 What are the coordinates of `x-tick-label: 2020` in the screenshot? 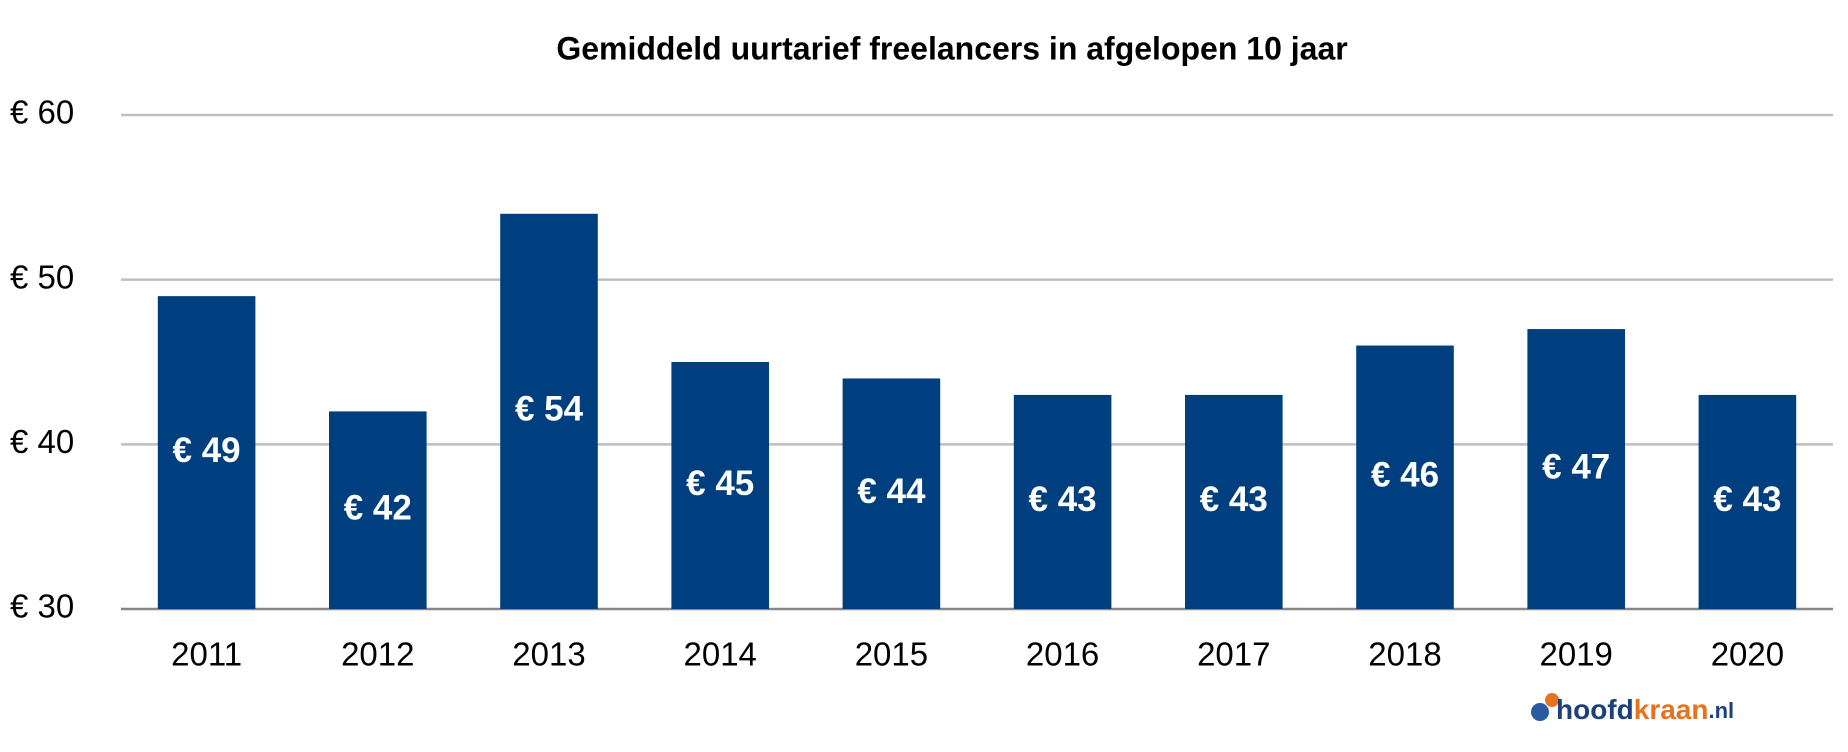 It's located at (1747, 654).